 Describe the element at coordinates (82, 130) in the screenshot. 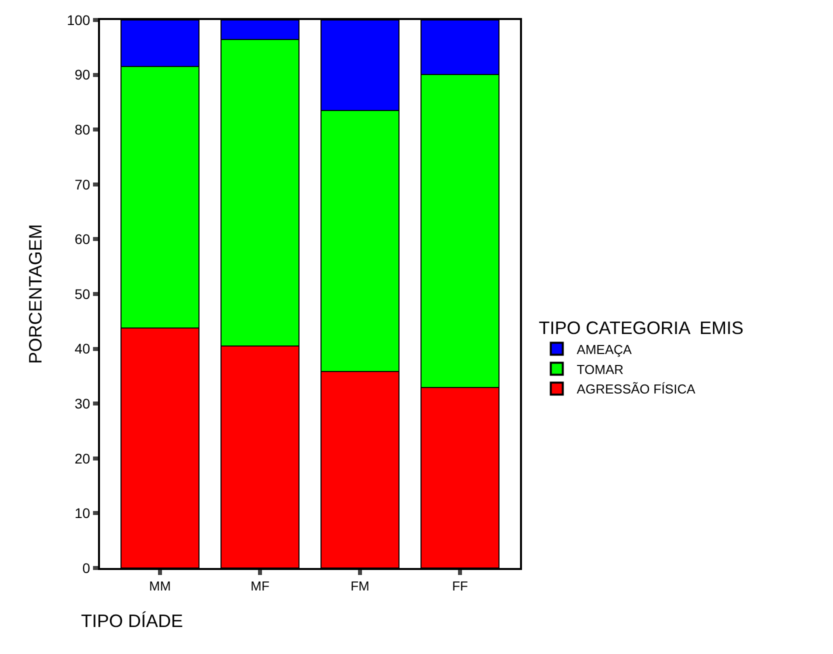

I see `y-tick-label: 80` at that location.